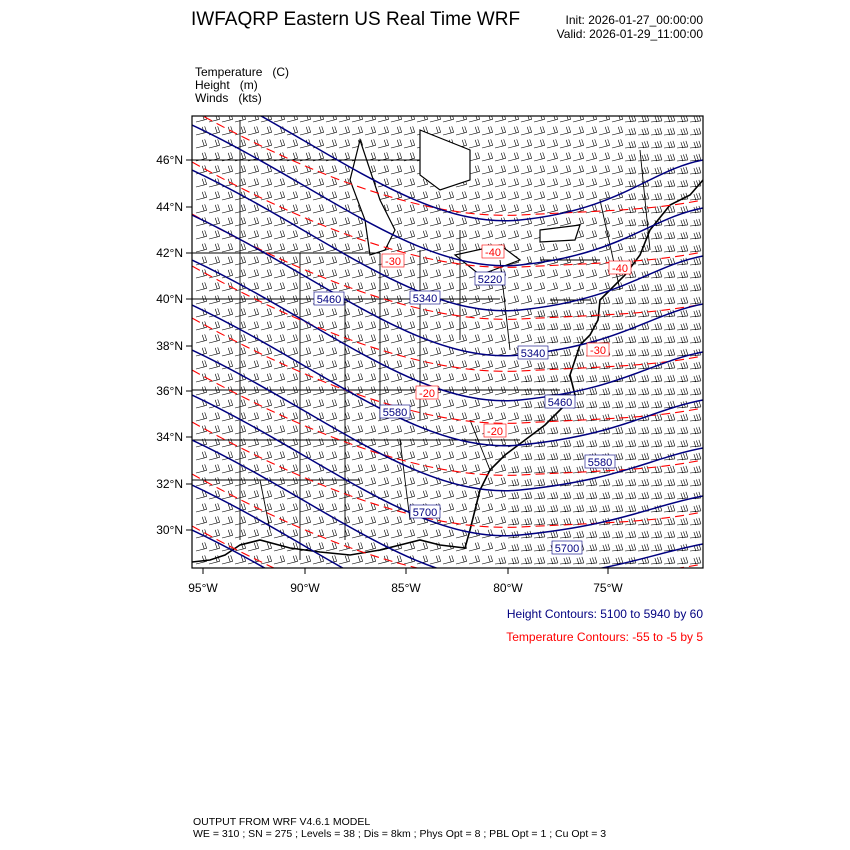 This screenshot has height=850, width=850. I want to click on height-label-box, so click(567, 547).